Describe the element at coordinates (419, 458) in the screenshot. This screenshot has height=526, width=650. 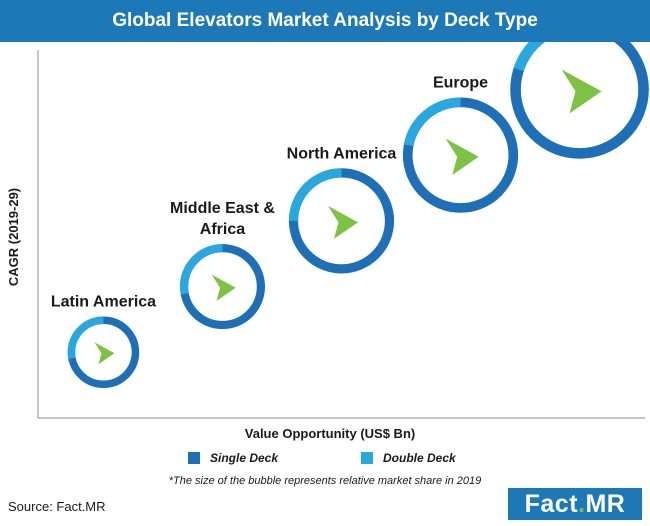
I see `legend-label-double-deck: Double Deck` at that location.